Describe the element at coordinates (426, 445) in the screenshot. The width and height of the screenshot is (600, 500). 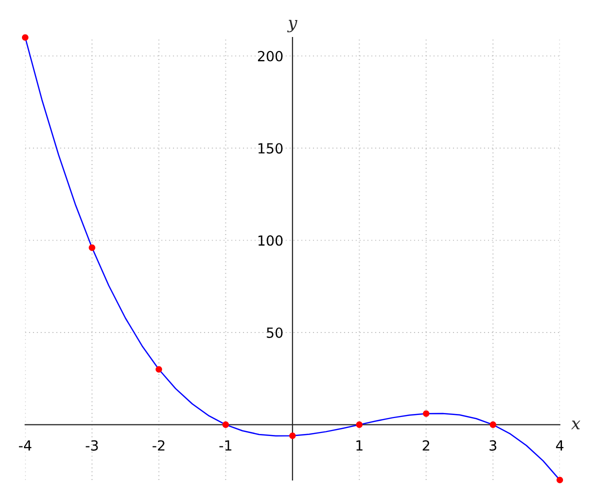
I see `x-tick-label: 2` at that location.